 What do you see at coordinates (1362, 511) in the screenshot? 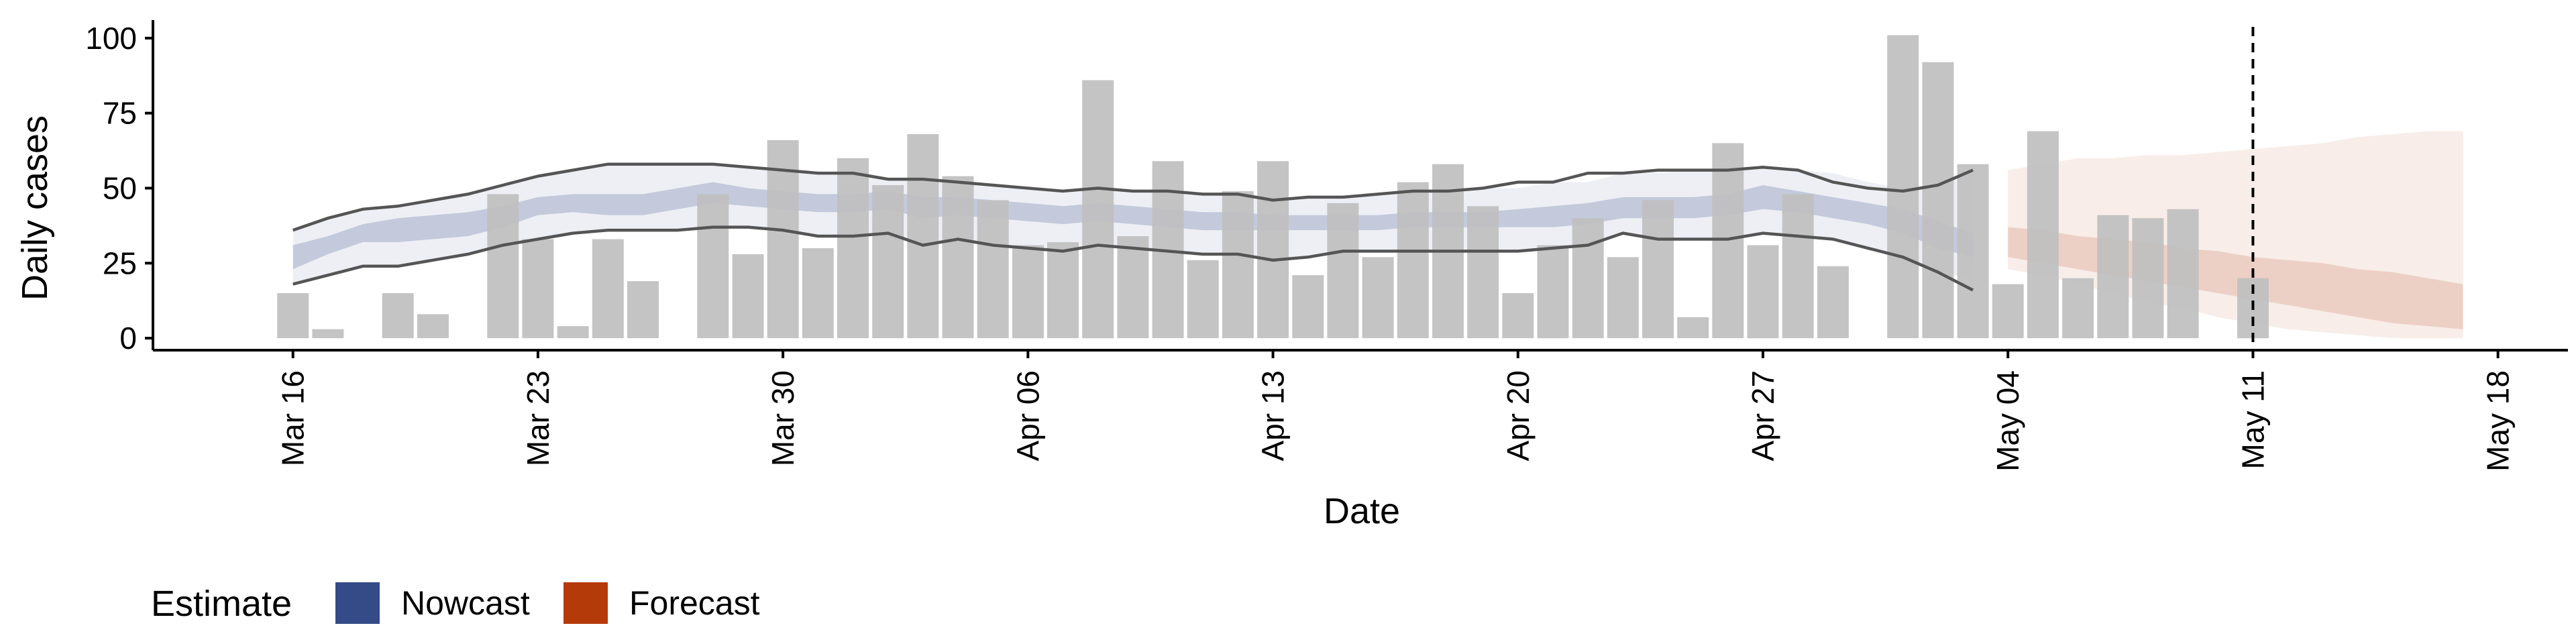
I see `x-axis-title: Date` at bounding box center [1362, 511].